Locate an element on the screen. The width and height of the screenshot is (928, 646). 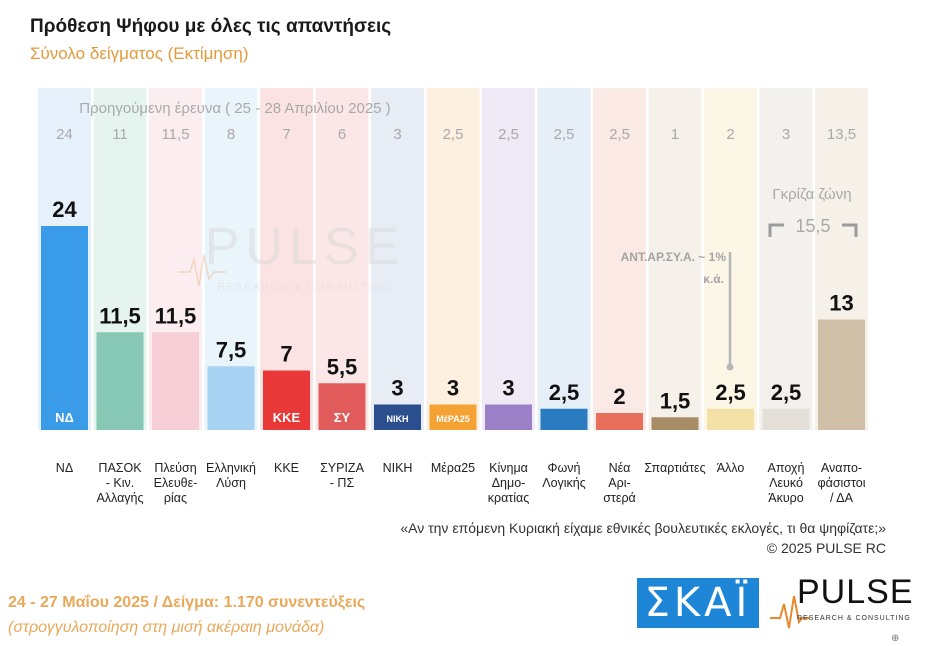
previous-value: 13,5 is located at coordinates (841, 134).